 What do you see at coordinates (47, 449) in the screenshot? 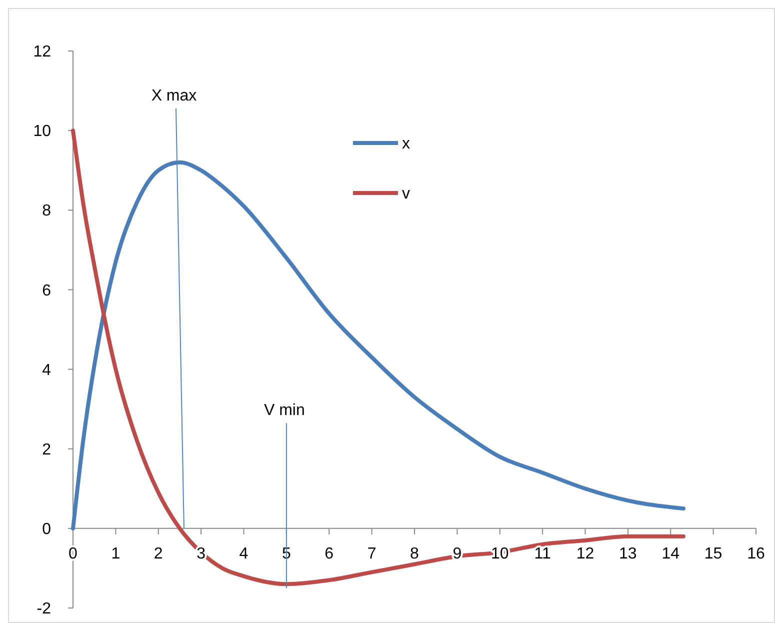
I see `y-tick-label: 2` at bounding box center [47, 449].